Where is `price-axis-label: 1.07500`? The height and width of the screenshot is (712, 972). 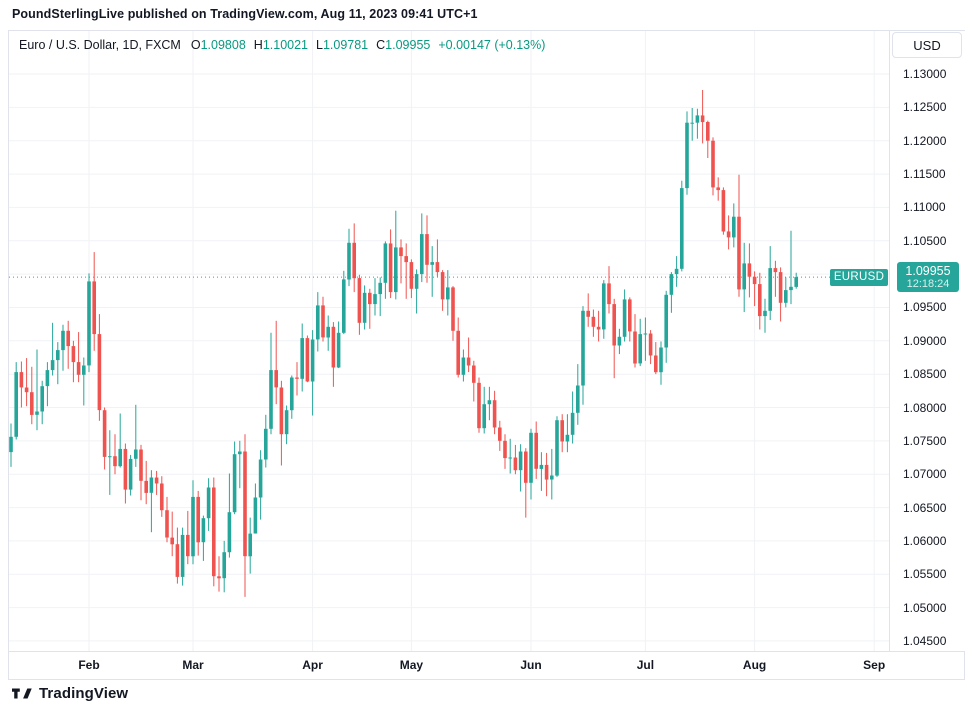 price-axis-label: 1.07500 is located at coordinates (925, 440).